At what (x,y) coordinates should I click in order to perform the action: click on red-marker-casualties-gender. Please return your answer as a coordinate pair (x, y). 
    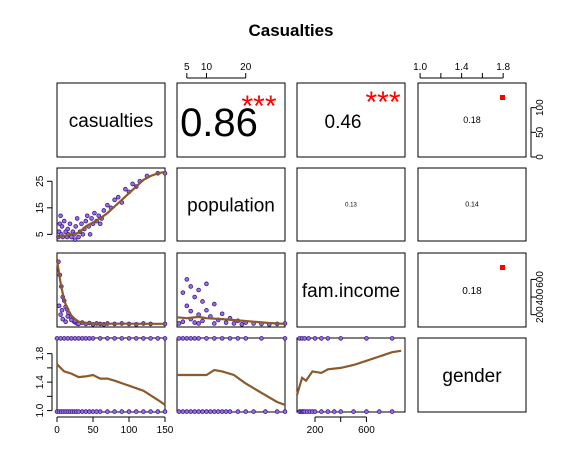
    Looking at the image, I should click on (502, 97).